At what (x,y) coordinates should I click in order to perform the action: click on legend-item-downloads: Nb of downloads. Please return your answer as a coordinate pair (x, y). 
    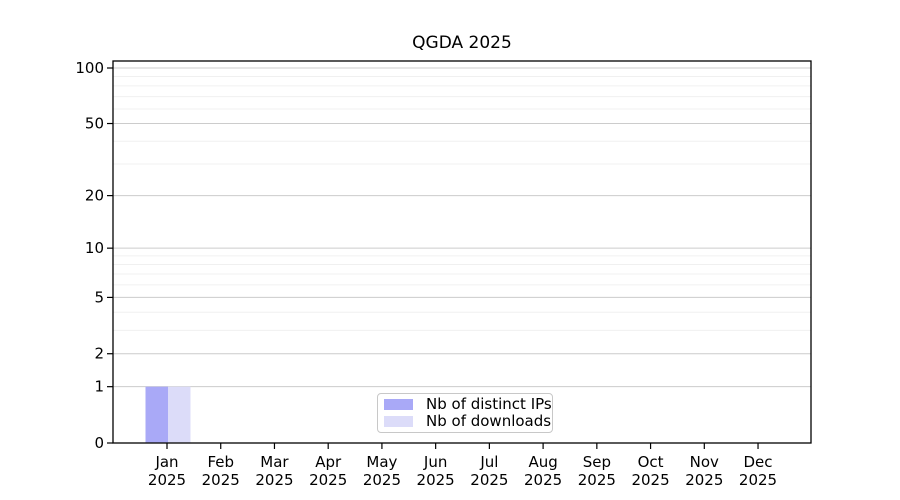
    Looking at the image, I should click on (467, 421).